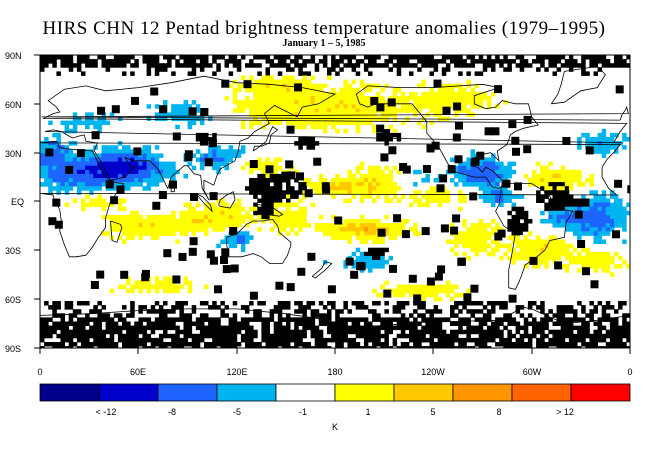  What do you see at coordinates (25, 202) in the screenshot?
I see `lat-tick-eq: EQ` at bounding box center [25, 202].